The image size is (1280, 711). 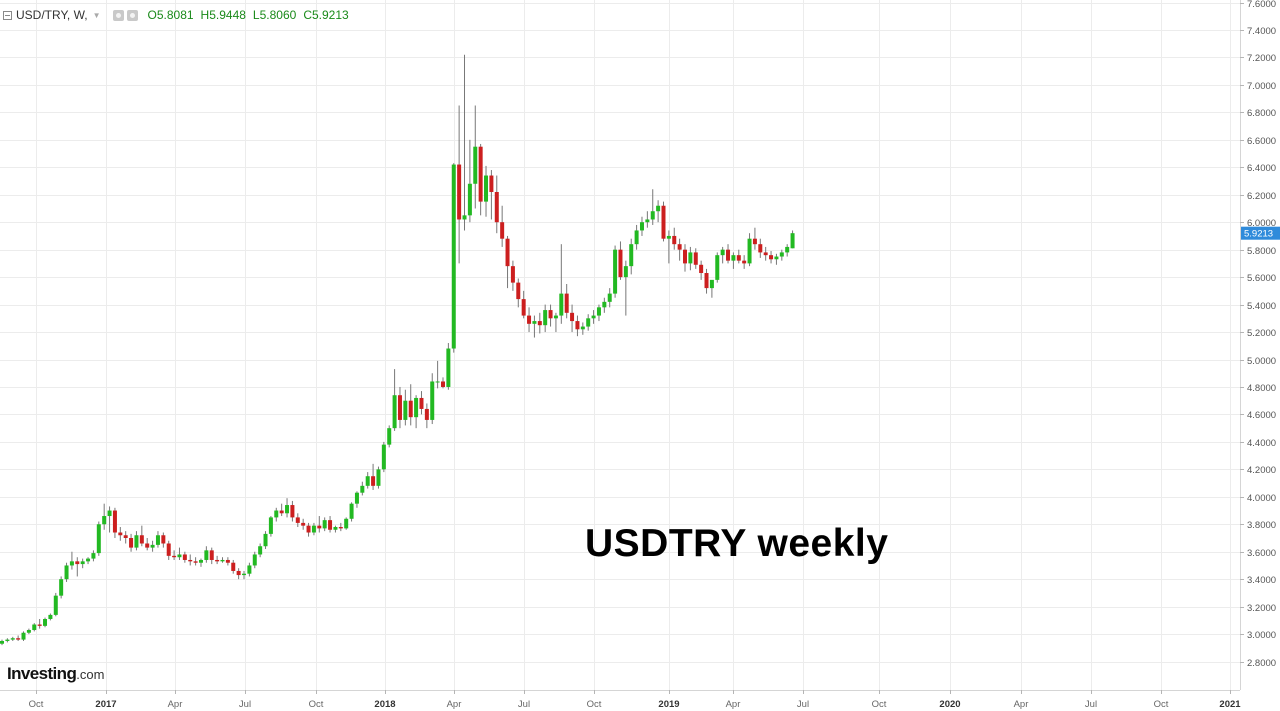 I want to click on last-price-badge, so click(x=1260, y=233).